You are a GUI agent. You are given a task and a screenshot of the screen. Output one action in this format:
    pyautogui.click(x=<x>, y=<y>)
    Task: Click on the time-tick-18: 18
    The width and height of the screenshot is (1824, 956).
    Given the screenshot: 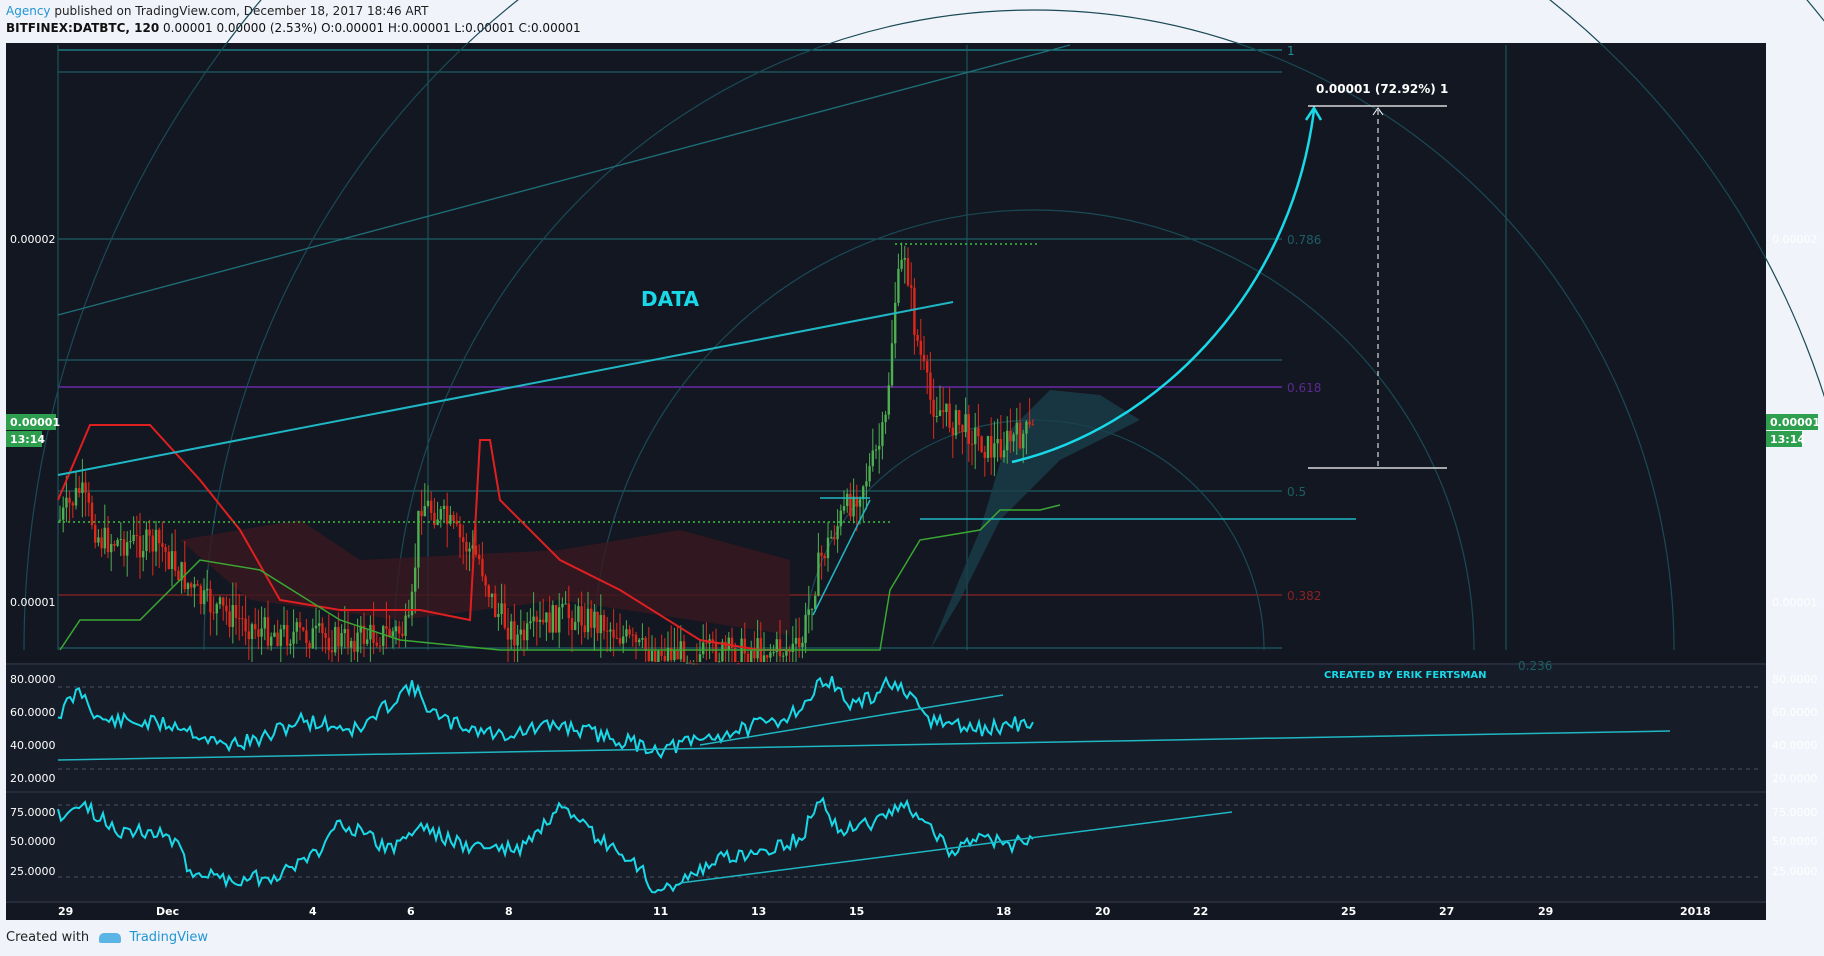 What is the action you would take?
    pyautogui.click(x=1003, y=911)
    